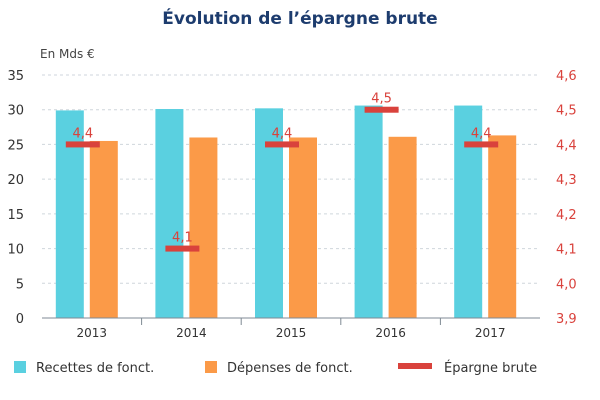 This screenshot has width=600, height=400. What do you see at coordinates (92, 333) in the screenshot?
I see `x-category-label: 2013` at bounding box center [92, 333].